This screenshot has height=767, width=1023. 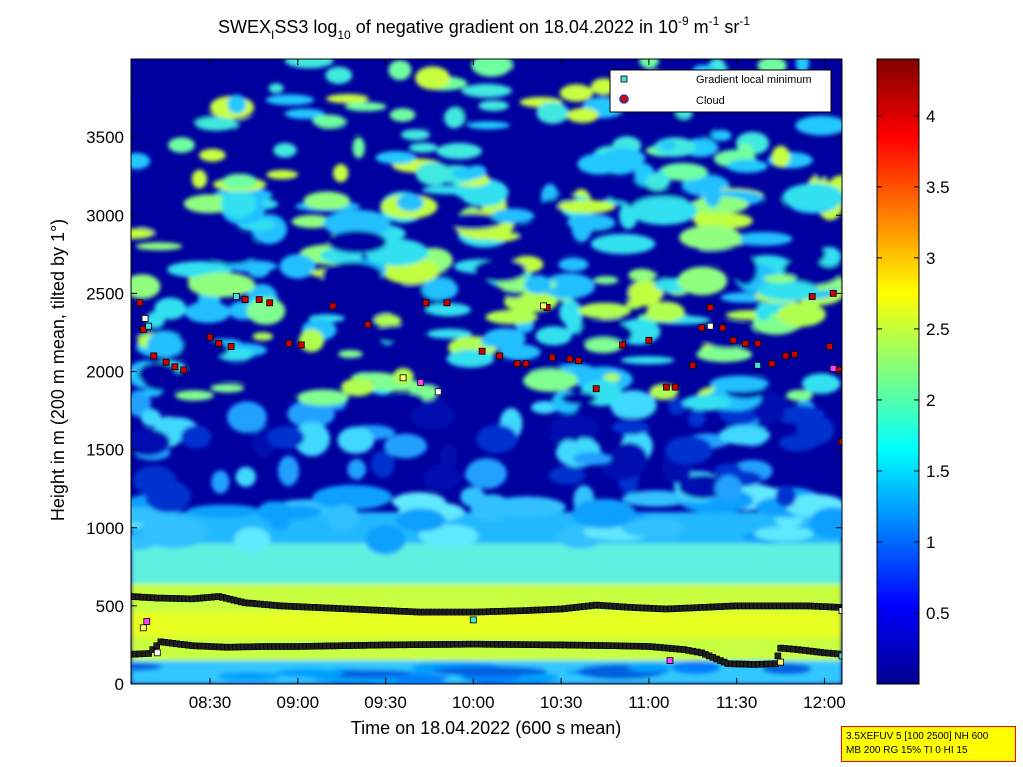 What do you see at coordinates (720, 91) in the screenshot?
I see `legend-box` at bounding box center [720, 91].